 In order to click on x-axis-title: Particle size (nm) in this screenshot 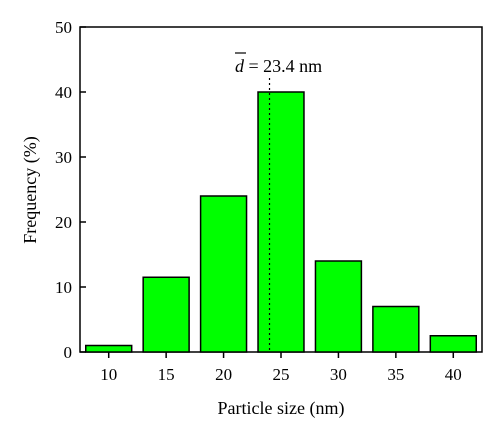, I will do `click(281, 408)`.